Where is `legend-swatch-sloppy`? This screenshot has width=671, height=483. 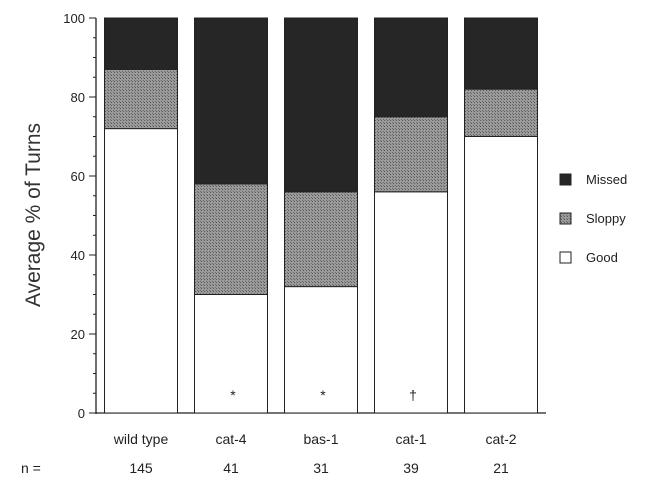
legend-swatch-sloppy is located at coordinates (565, 218).